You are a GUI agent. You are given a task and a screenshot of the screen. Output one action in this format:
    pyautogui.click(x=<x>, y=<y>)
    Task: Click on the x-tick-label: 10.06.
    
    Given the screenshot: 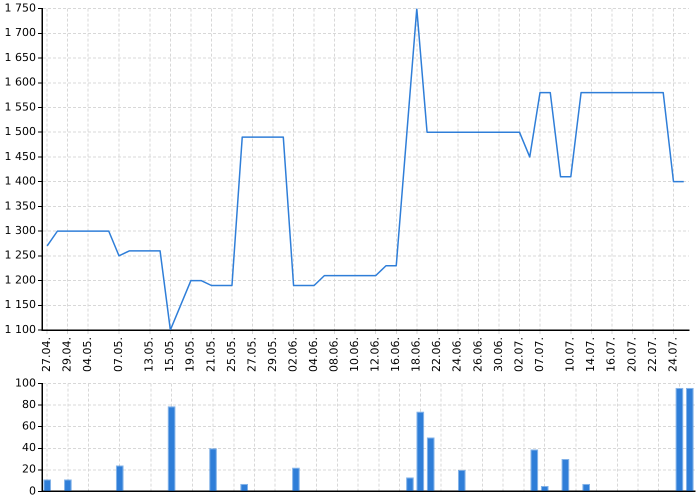 What is the action you would take?
    pyautogui.click(x=355, y=354)
    